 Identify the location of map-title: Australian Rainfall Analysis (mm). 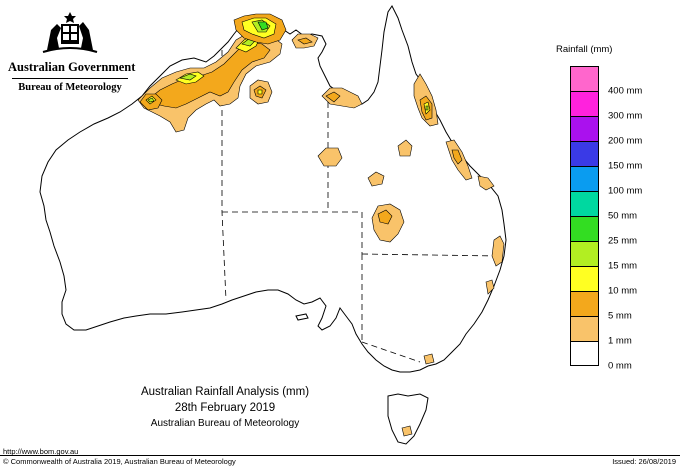
(225, 392).